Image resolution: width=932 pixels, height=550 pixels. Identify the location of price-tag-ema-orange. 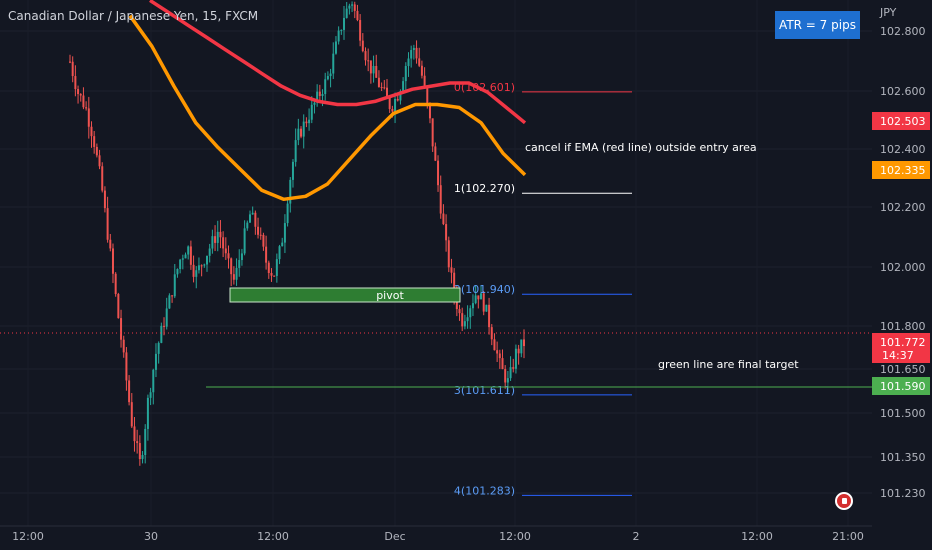
(901, 170).